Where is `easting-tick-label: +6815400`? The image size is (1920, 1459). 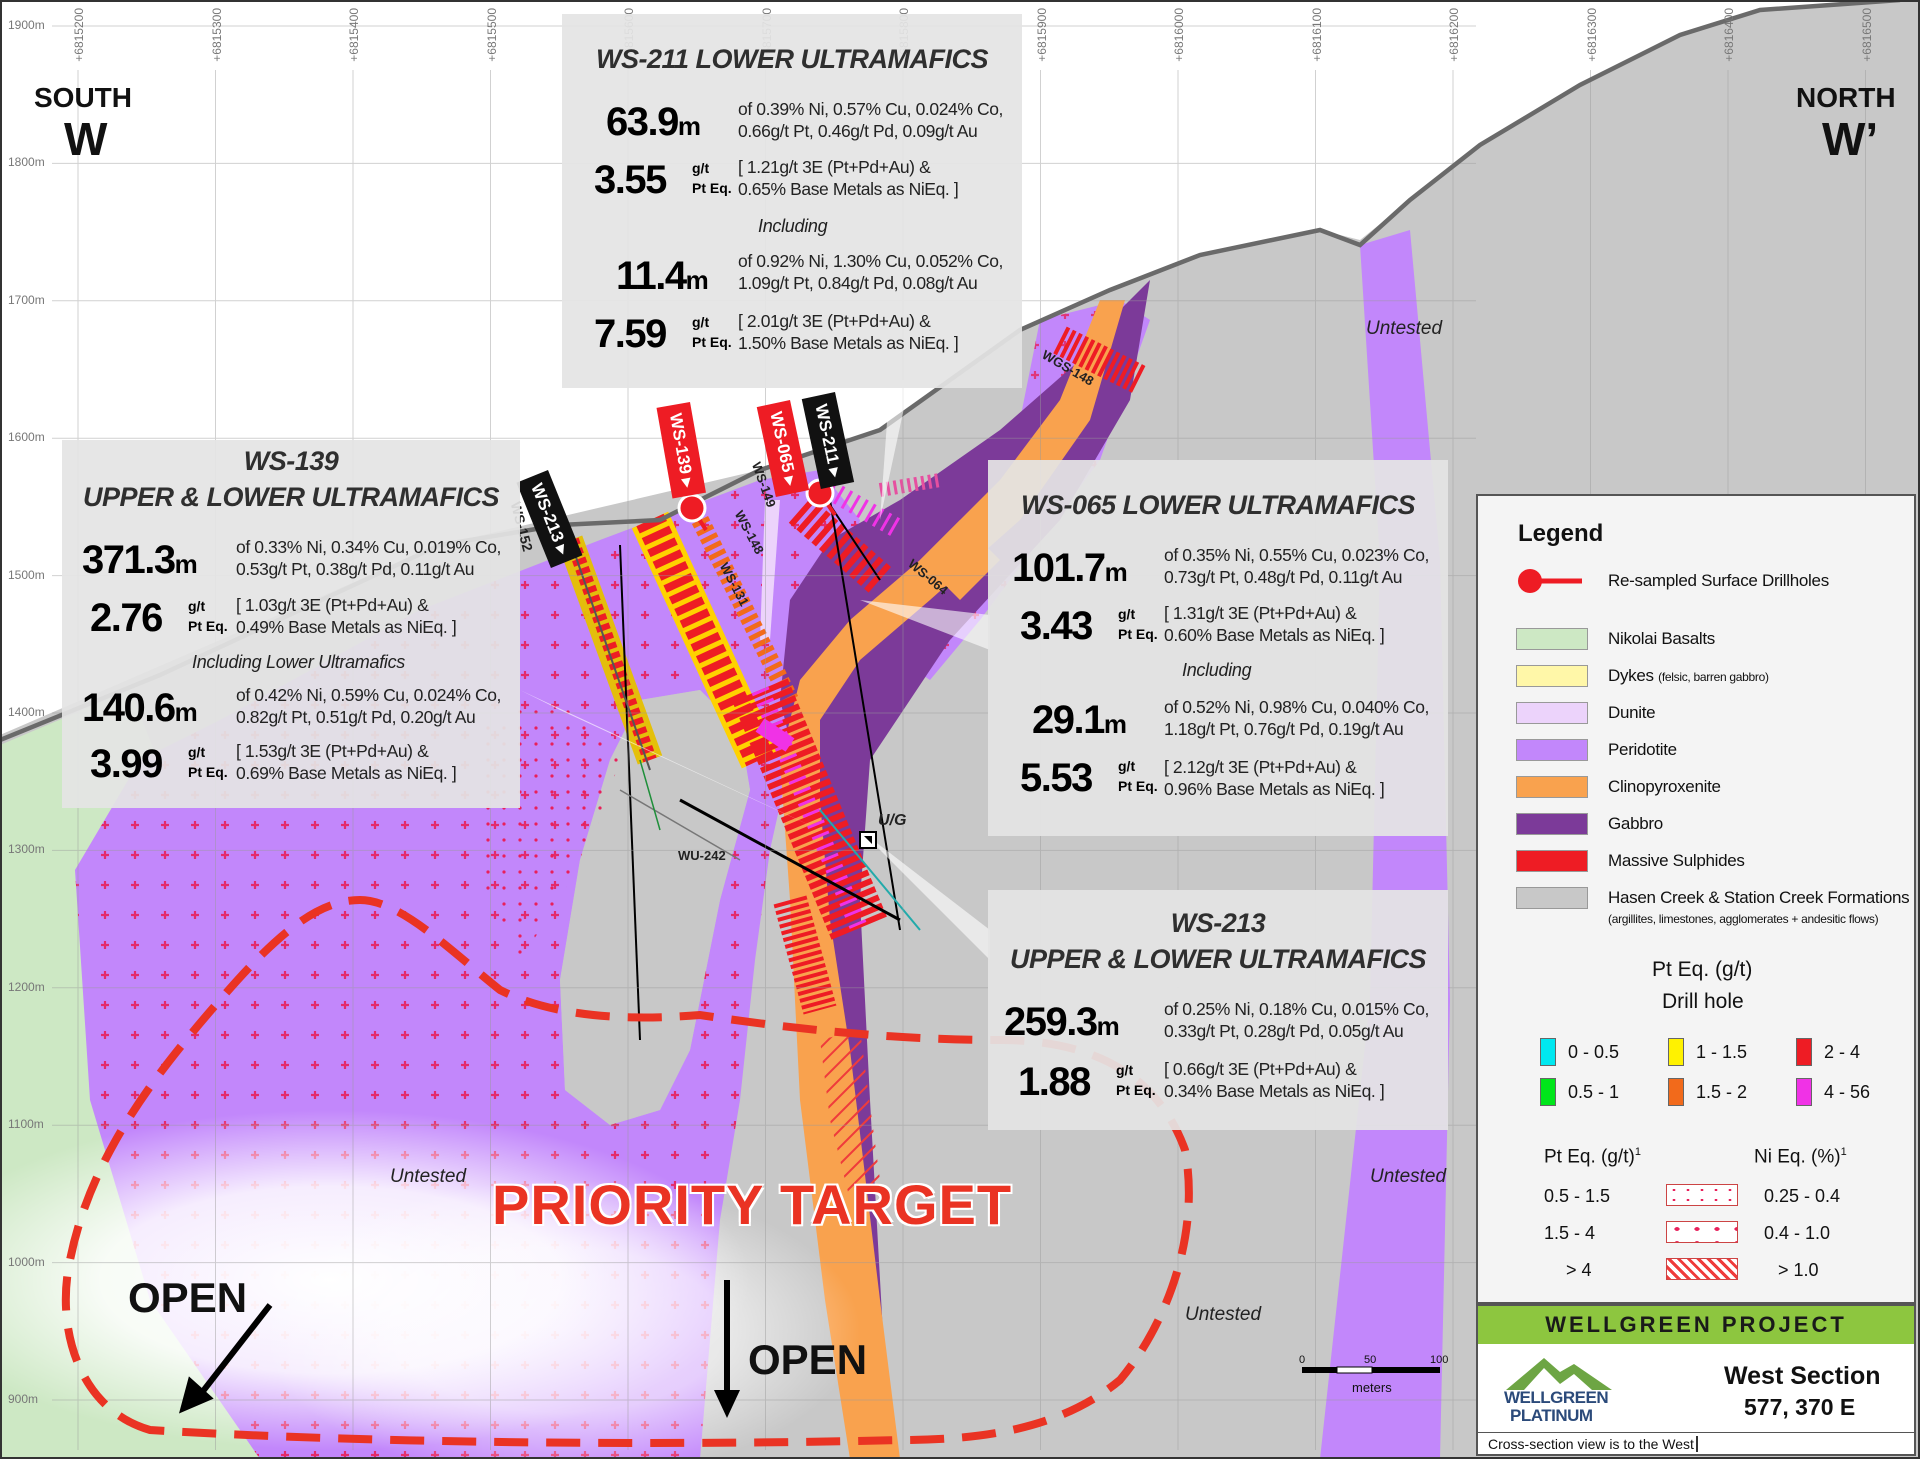 easting-tick-label: +6815400 is located at coordinates (354, 35).